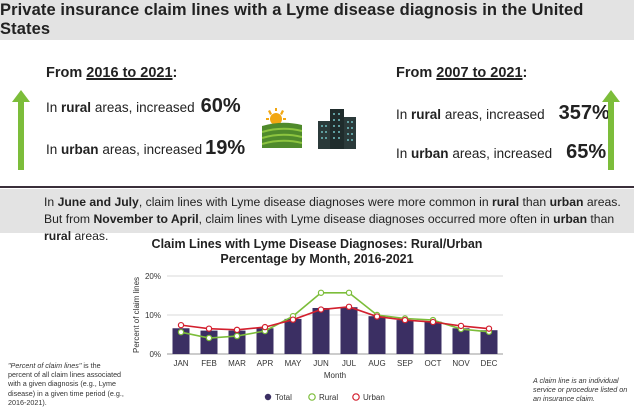 The image size is (634, 408). I want to click on city-buildings-icon, so click(337, 129).